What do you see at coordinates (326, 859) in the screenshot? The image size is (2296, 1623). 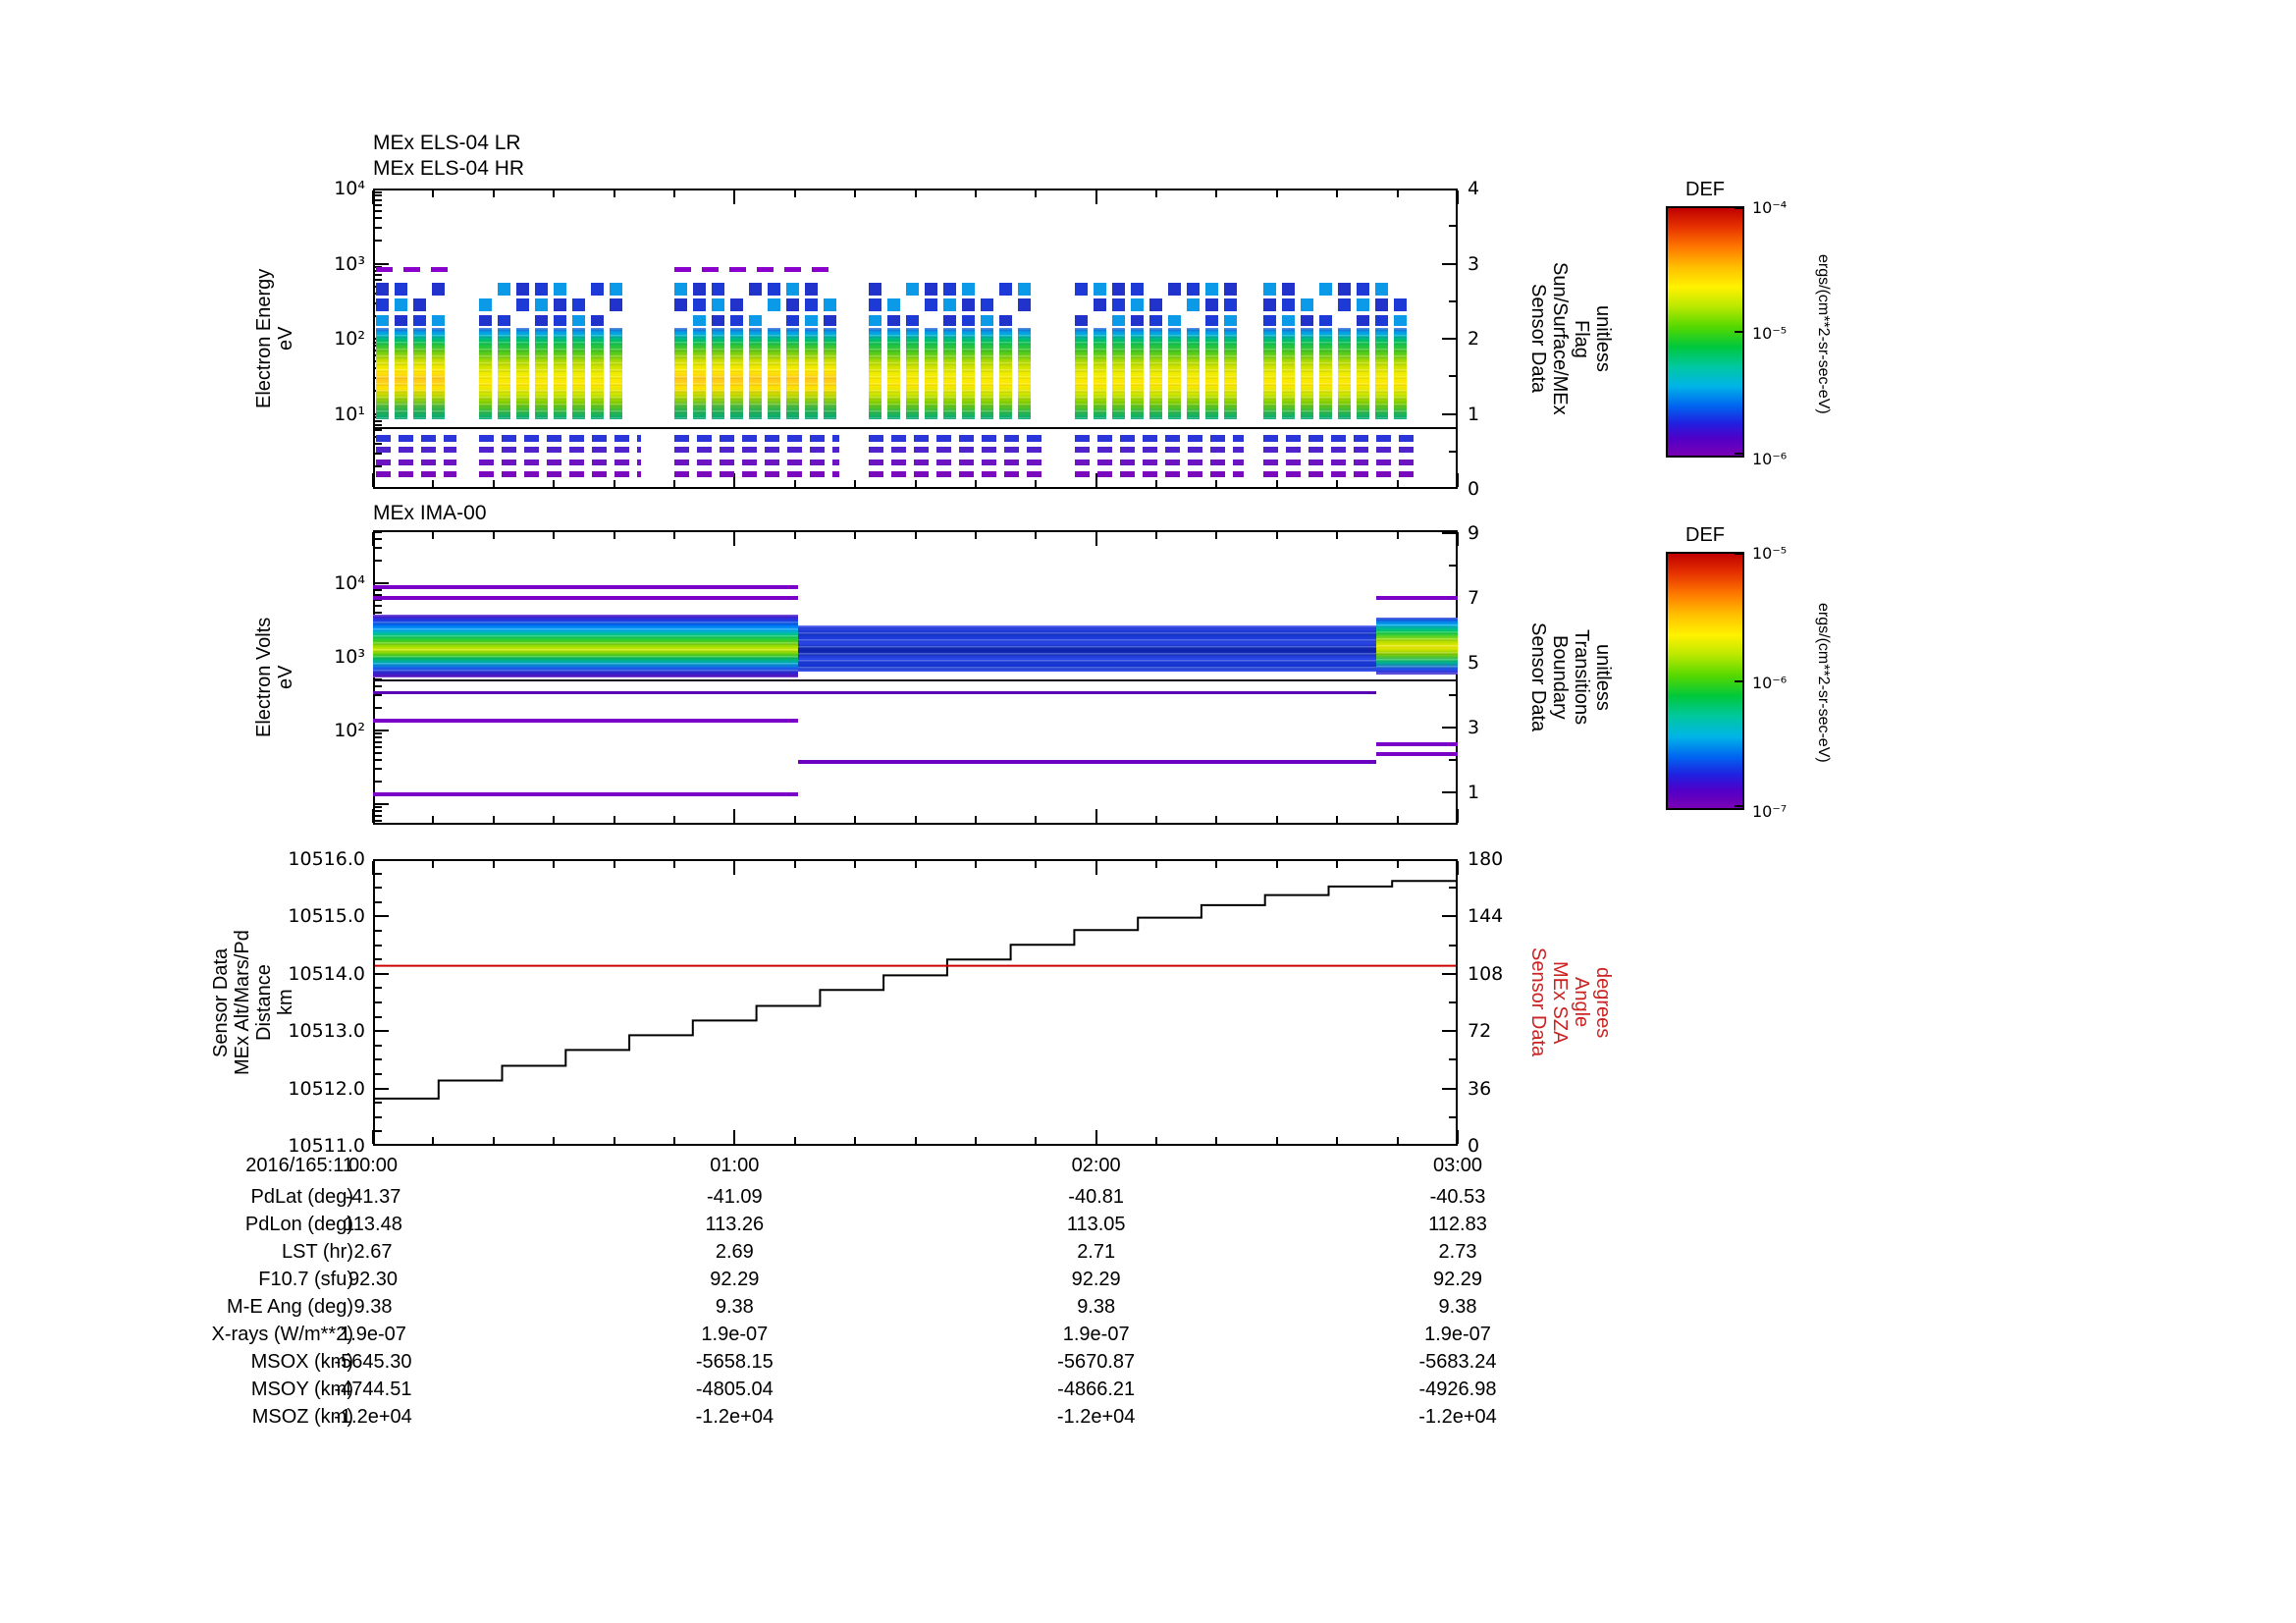 I see `alt-y-tick-label: 10516.0` at bounding box center [326, 859].